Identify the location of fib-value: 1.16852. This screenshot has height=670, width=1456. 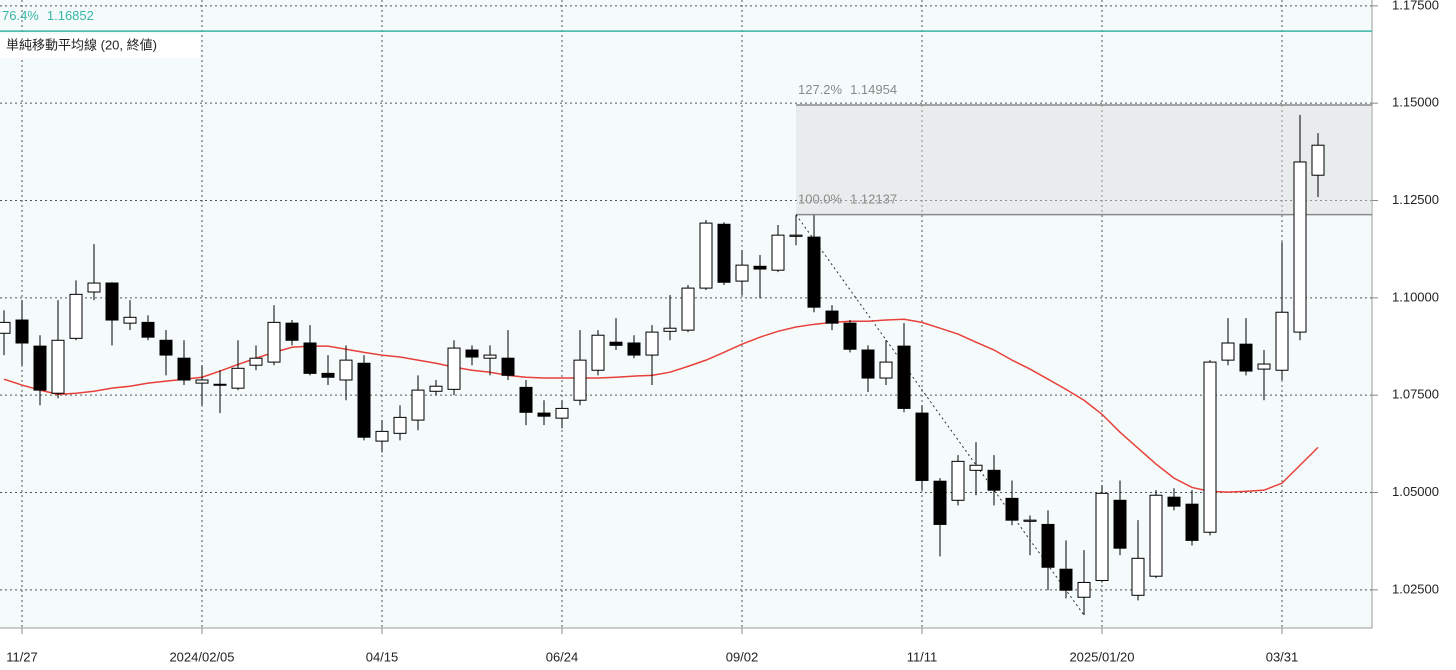
(70, 16).